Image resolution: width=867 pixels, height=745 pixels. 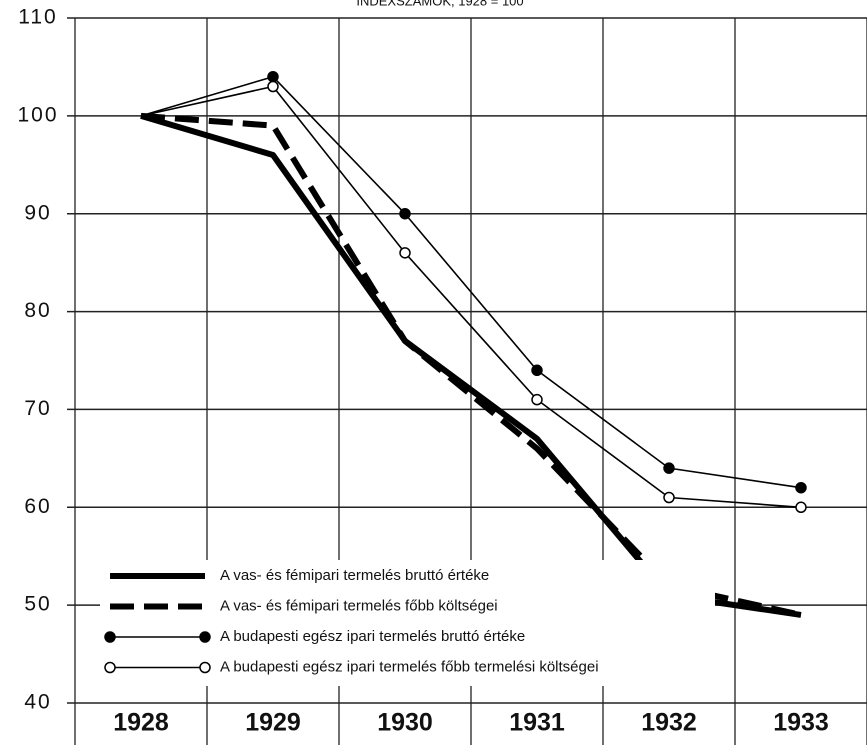 I want to click on x-tick-label: 1928, so click(x=141, y=723).